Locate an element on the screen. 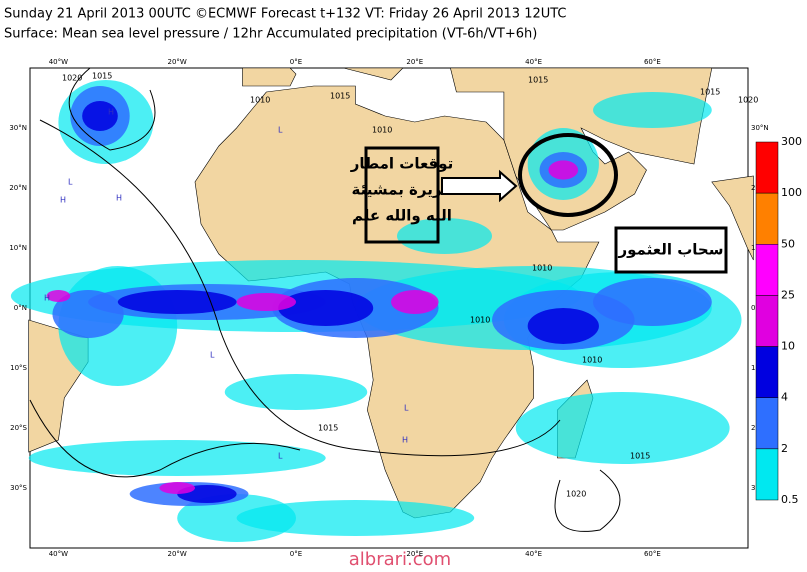 Image resolution: width=807 pixels, height=572 pixels. latitude-label: 10°S is located at coordinates (18, 368).